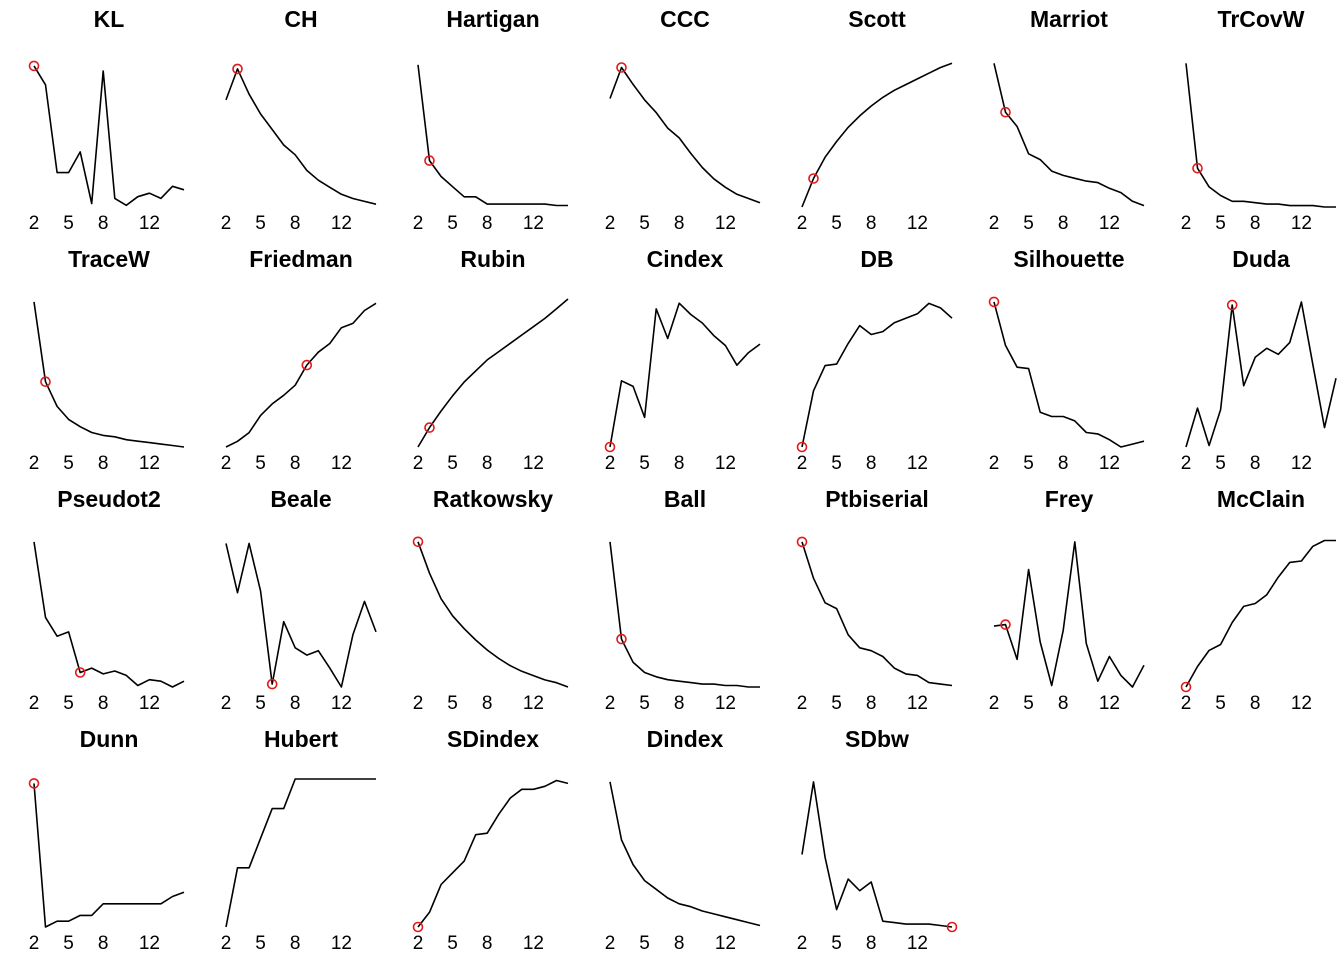 This screenshot has height=960, width=1344. What do you see at coordinates (685, 259) in the screenshot?
I see `panel-title: Cindex` at bounding box center [685, 259].